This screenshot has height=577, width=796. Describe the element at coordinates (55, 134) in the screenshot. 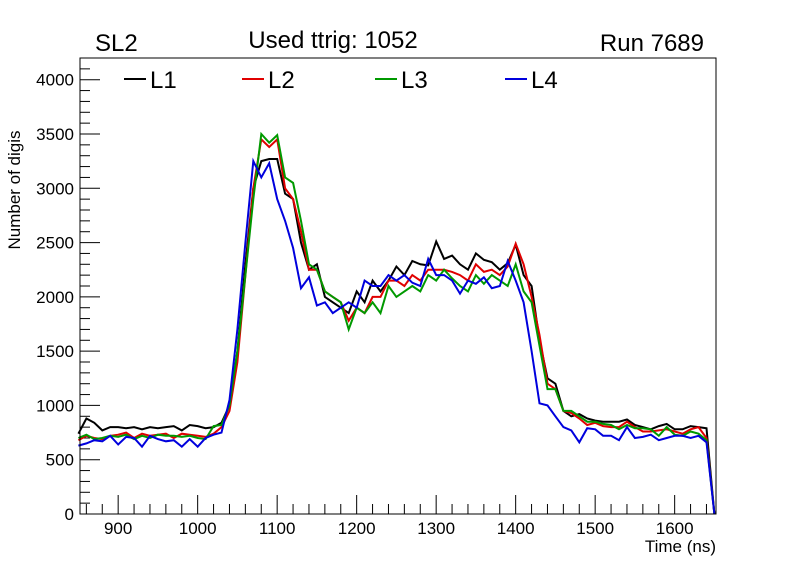

I see `y-tick-label: 3500` at that location.